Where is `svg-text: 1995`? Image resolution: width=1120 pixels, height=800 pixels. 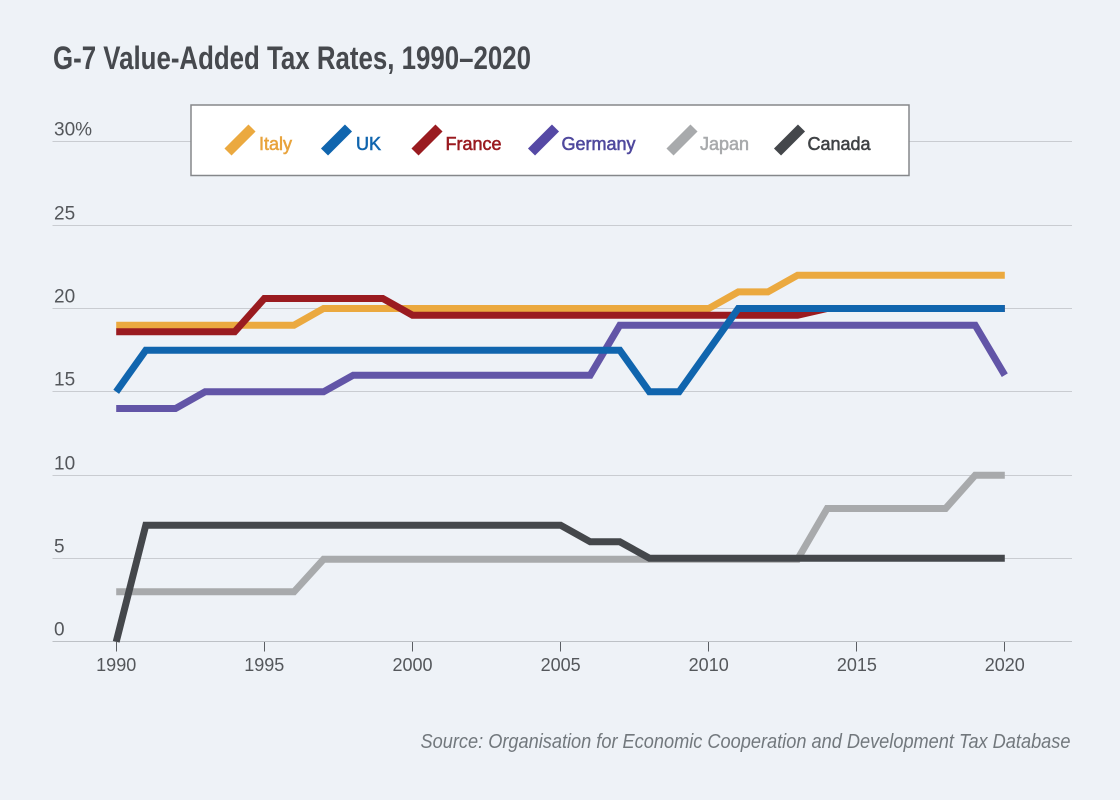
svg-text: 1995 is located at coordinates (264, 665).